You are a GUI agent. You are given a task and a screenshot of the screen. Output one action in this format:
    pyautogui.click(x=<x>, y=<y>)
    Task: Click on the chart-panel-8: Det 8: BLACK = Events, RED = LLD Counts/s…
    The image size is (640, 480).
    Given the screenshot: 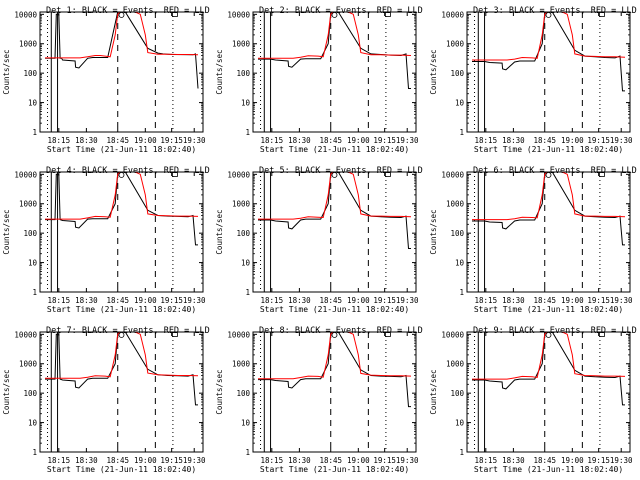 What is the action you would take?
    pyautogui.click(x=319, y=400)
    